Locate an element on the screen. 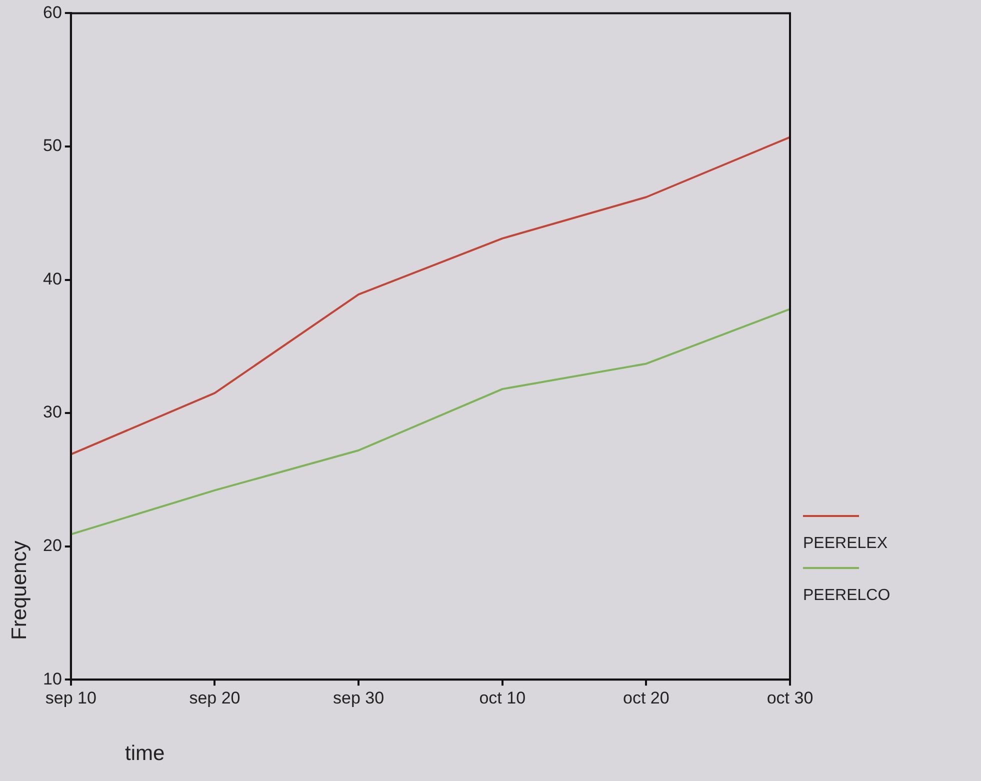  x-tick-label: oct 30 is located at coordinates (790, 698).